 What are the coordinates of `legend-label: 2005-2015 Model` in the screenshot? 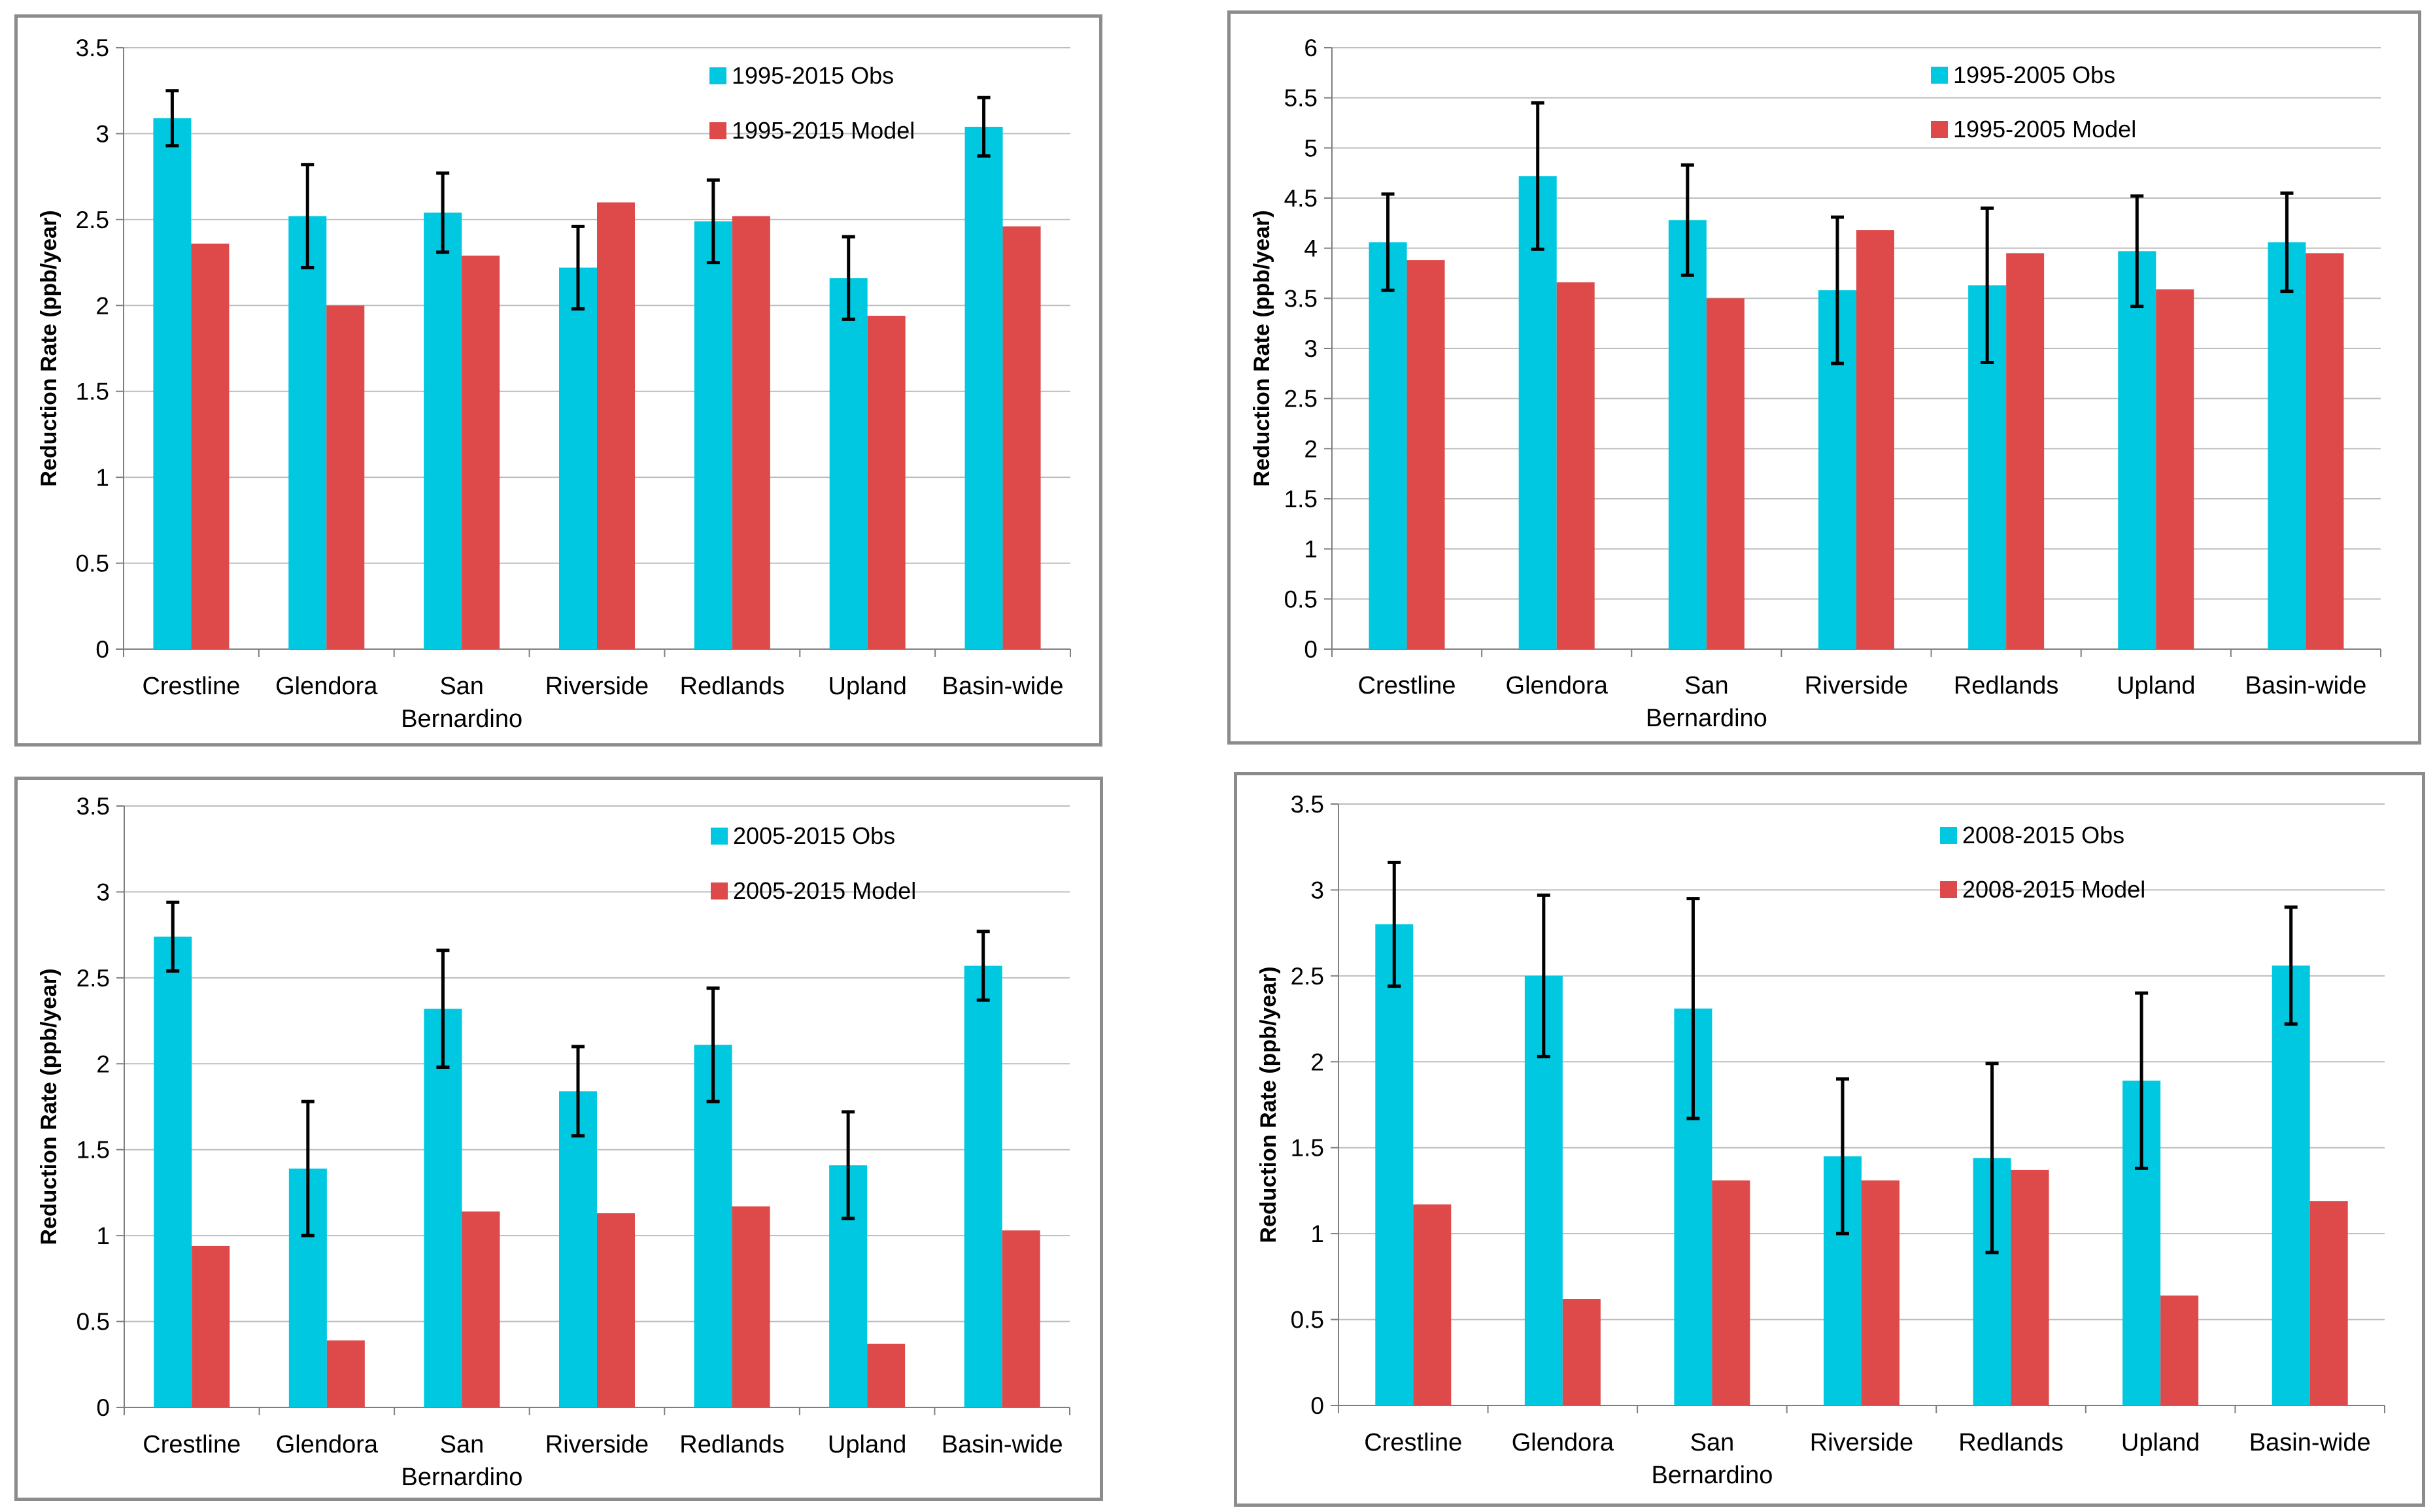 It's located at (824, 890).